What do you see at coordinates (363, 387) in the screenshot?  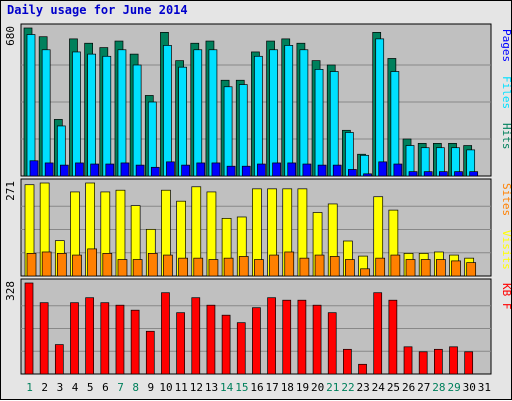 I see `day-label-23: 23` at bounding box center [363, 387].